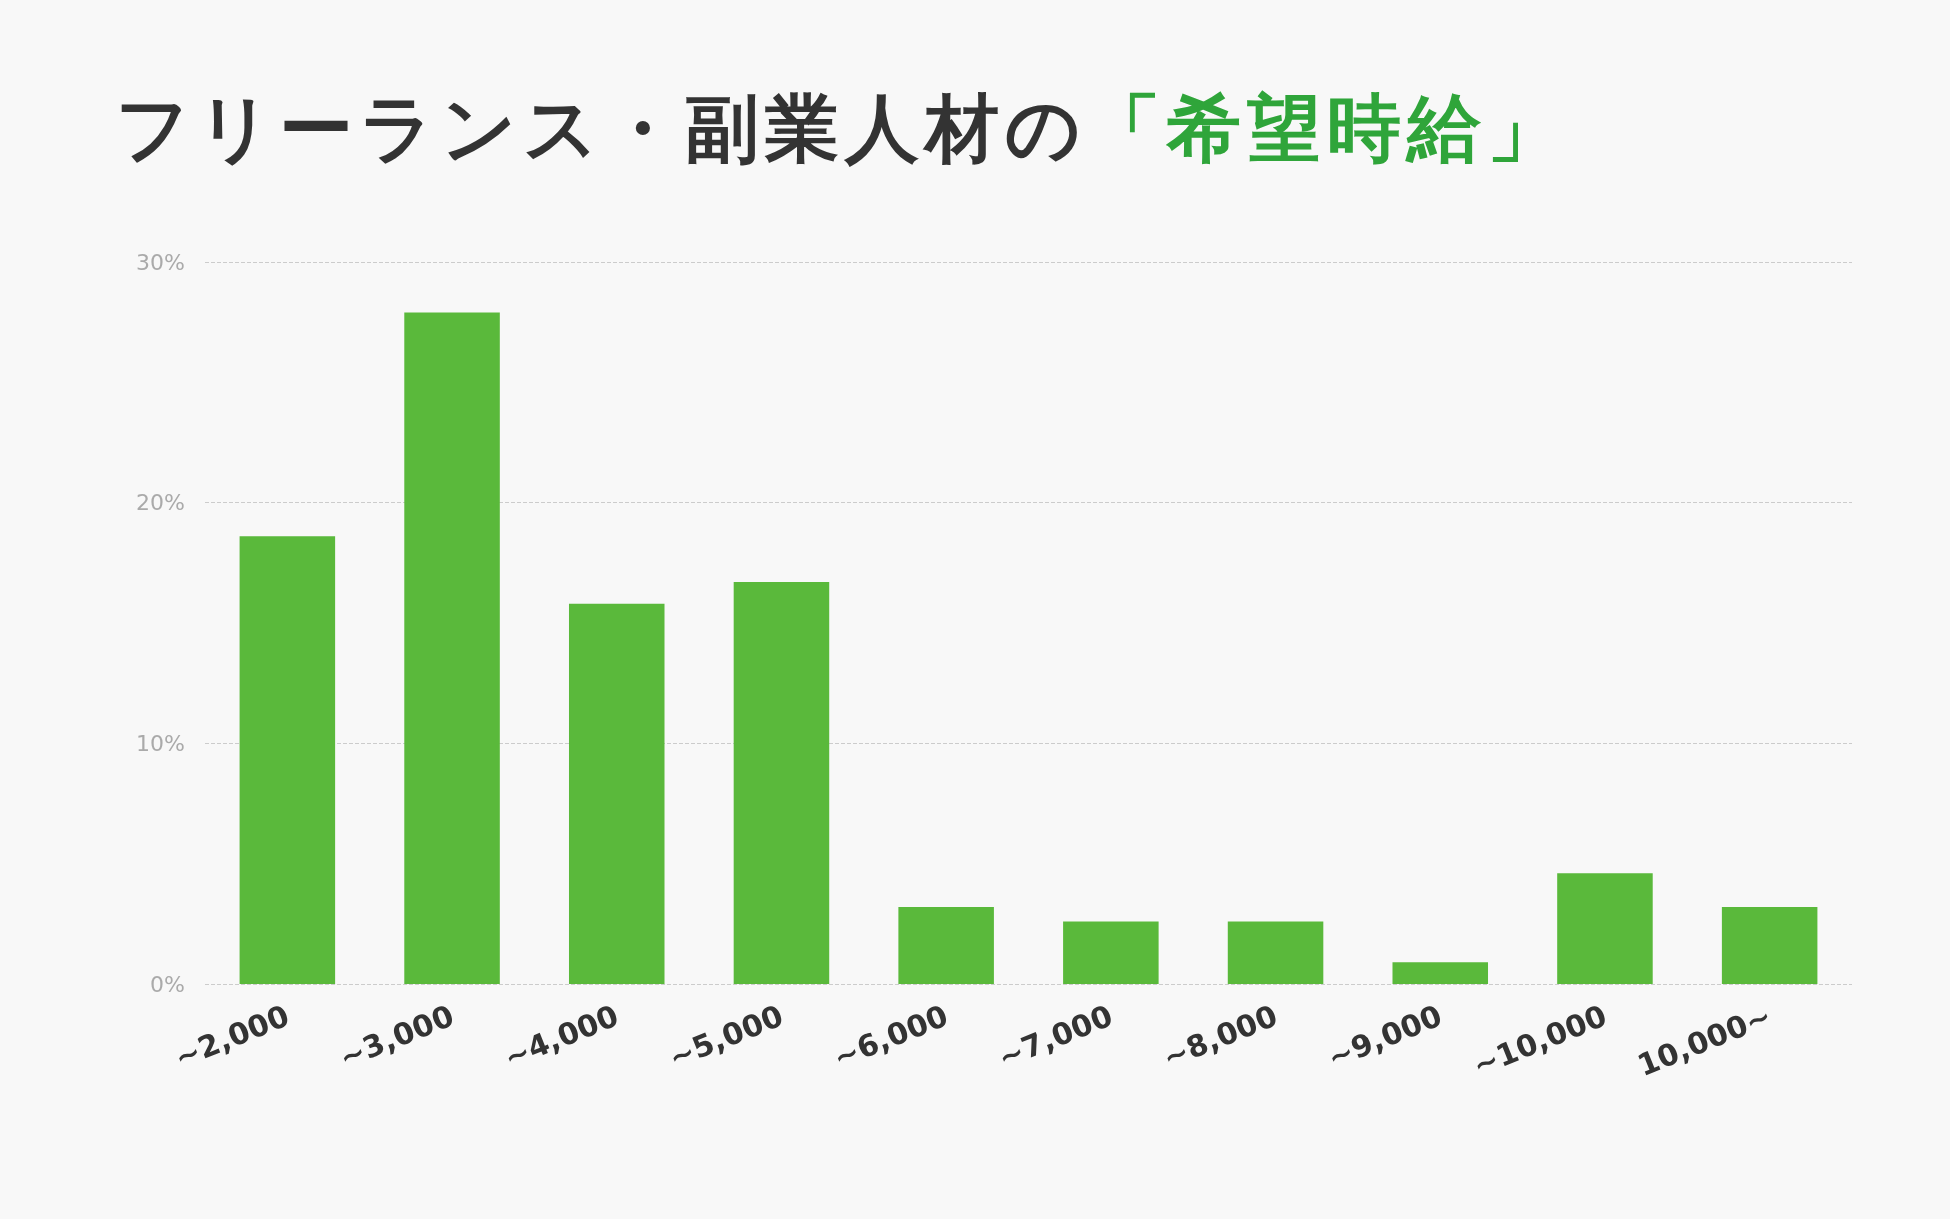  Describe the element at coordinates (160, 503) in the screenshot. I see `y-tick-label: 20%` at that location.